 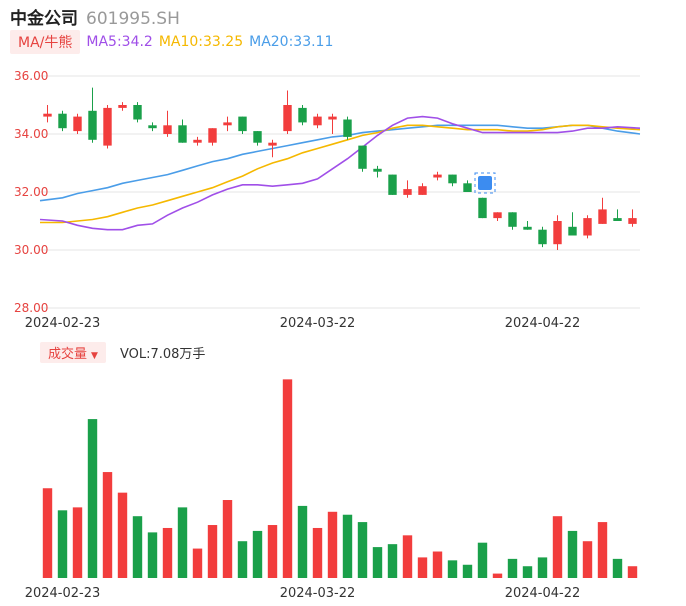 I want to click on ma-legend: MA/牛熊 MA5:34.2 MA10:33.25 MA20:33.11, so click(x=171, y=42).